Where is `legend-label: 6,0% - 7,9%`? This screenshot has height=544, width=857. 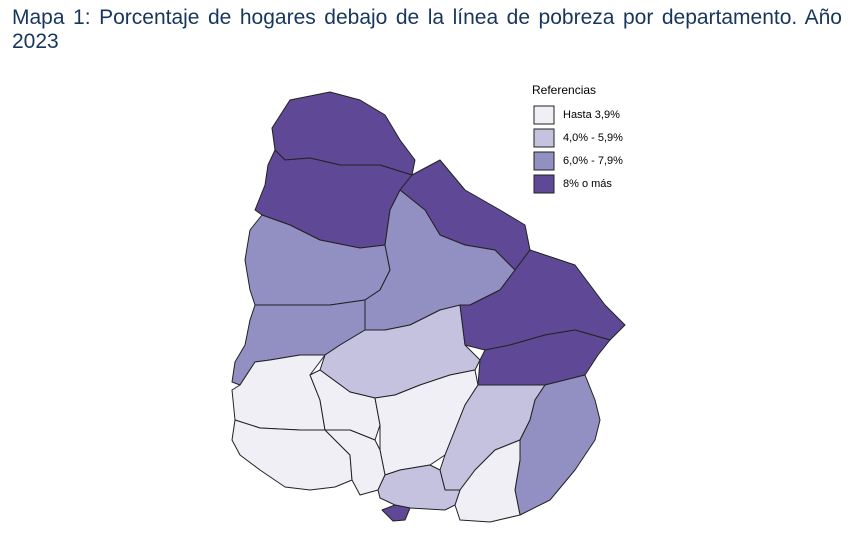
legend-label: 6,0% - 7,9% is located at coordinates (593, 161).